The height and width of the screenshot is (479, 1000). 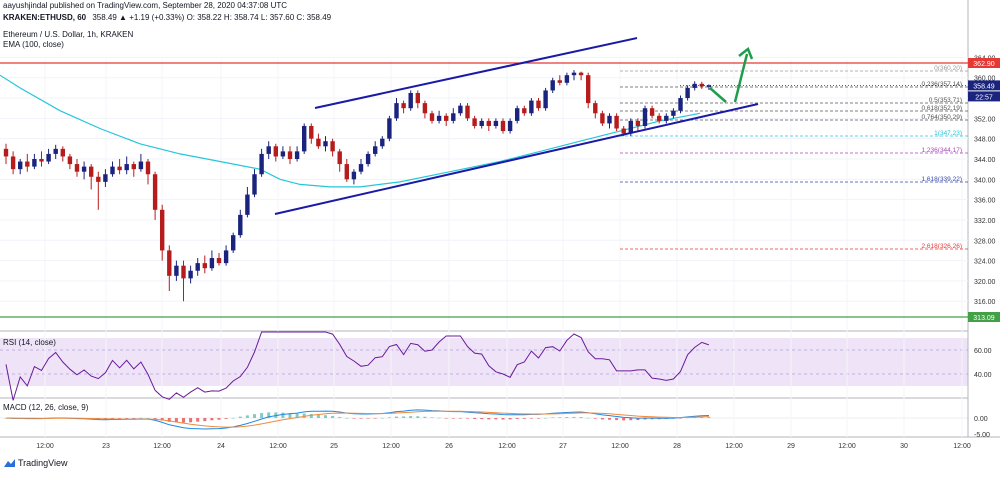 I want to click on instrument-title: Ethereum / U.S. Dollar, 1h, KRAKEN, so click(x=68, y=34).